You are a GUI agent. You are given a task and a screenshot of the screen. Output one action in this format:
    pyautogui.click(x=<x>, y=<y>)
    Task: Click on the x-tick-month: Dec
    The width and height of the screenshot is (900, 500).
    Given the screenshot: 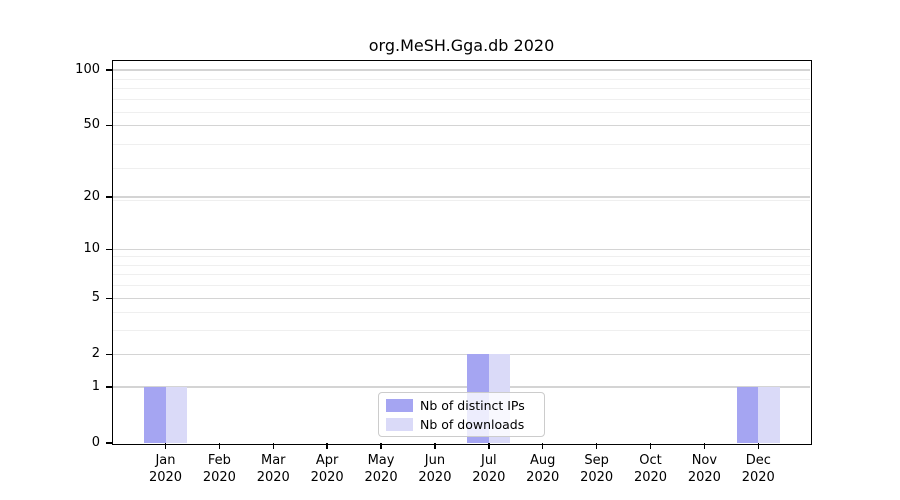 What is the action you would take?
    pyautogui.click(x=758, y=460)
    